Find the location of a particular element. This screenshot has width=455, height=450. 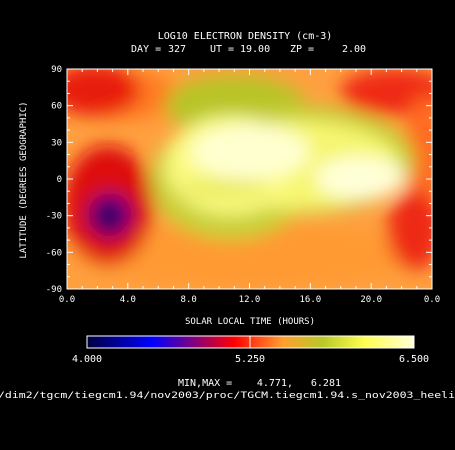

colorbar-label-min: 4.000 is located at coordinates (87, 359).